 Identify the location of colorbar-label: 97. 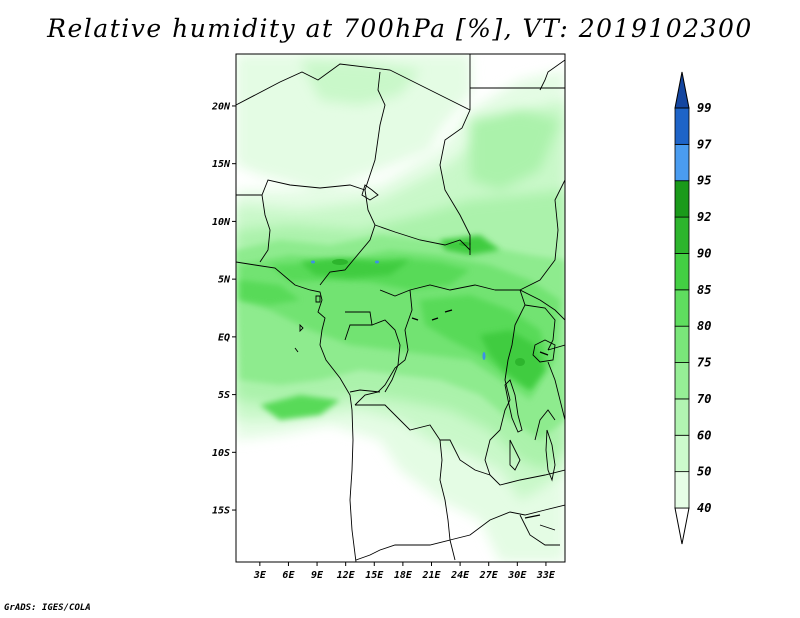
(704, 144).